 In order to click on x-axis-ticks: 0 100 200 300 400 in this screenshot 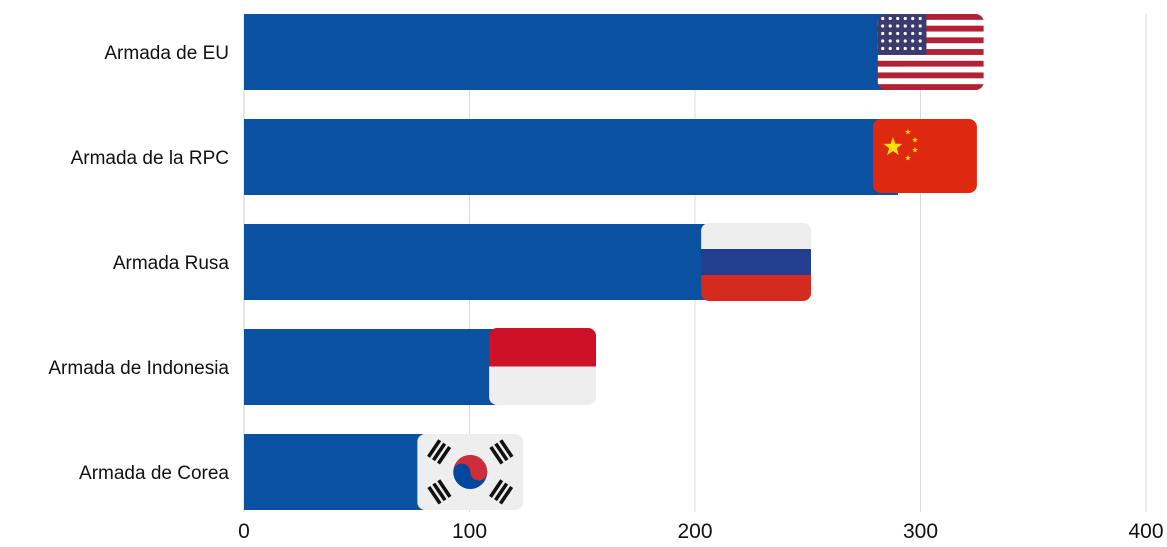, I will do `click(700, 531)`.